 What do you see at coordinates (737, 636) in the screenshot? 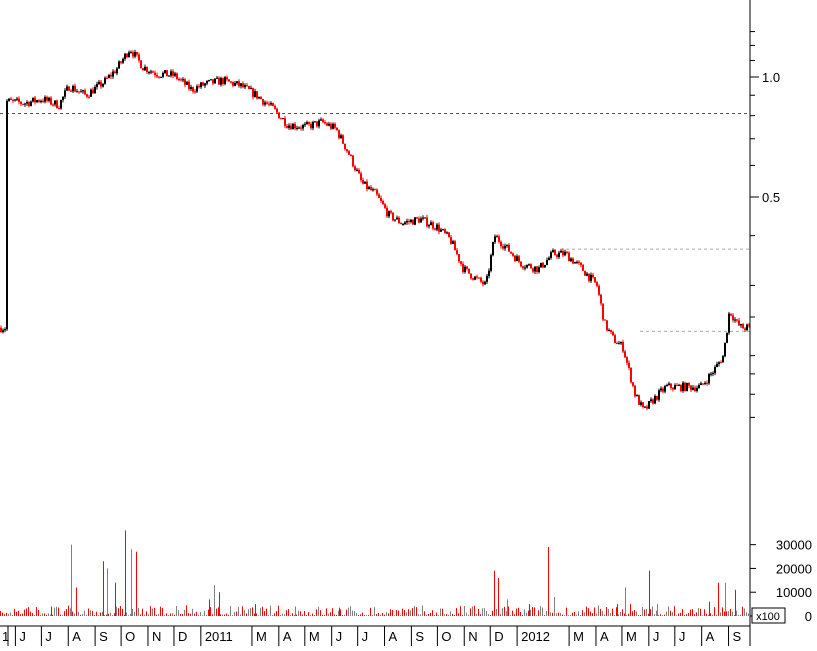
I see `time-tick-label: S` at bounding box center [737, 636].